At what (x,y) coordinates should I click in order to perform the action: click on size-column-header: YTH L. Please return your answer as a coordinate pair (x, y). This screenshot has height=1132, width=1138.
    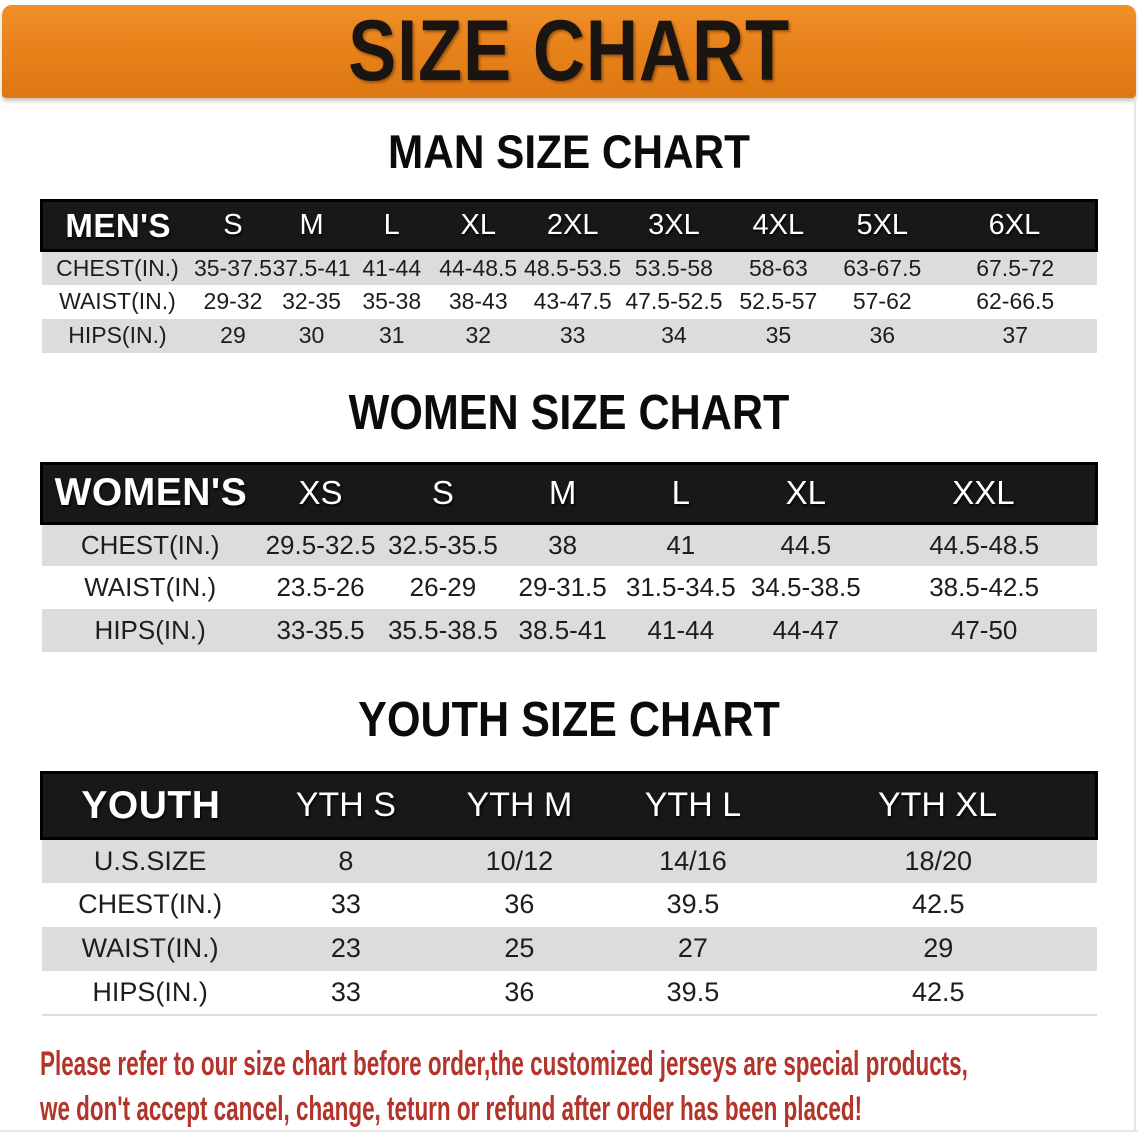
    Looking at the image, I should click on (692, 805).